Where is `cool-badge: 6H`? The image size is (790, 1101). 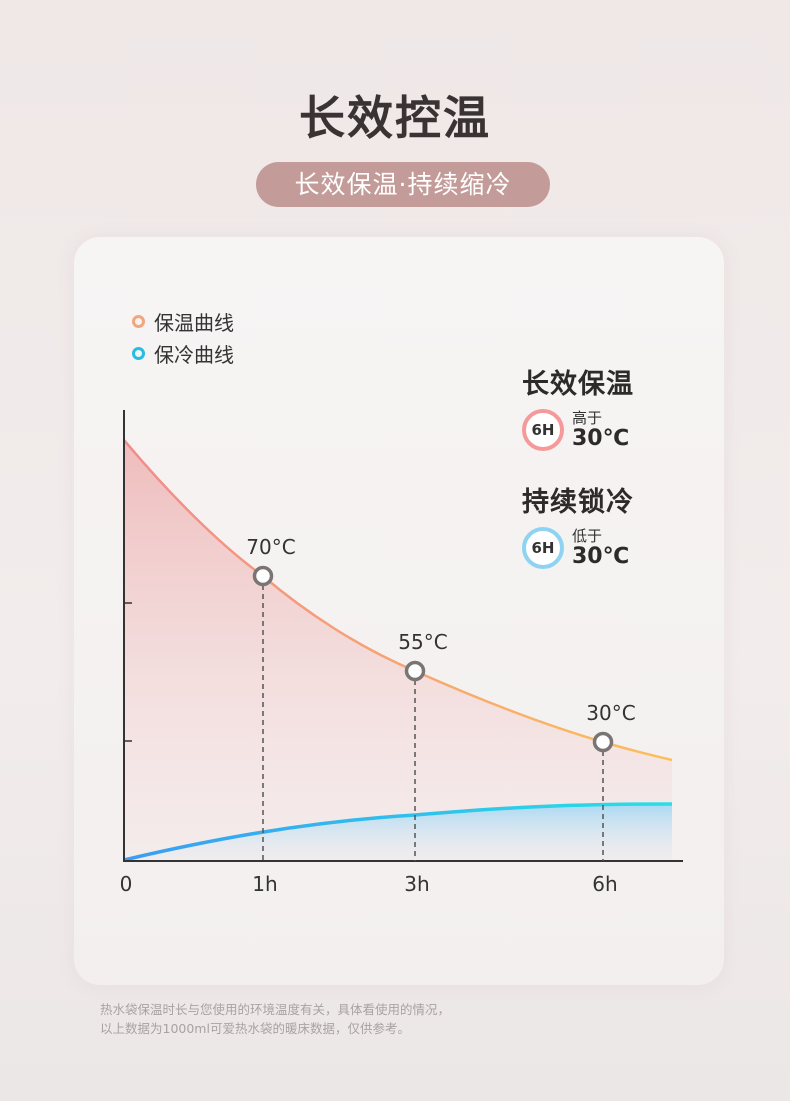
cool-badge: 6H is located at coordinates (543, 548).